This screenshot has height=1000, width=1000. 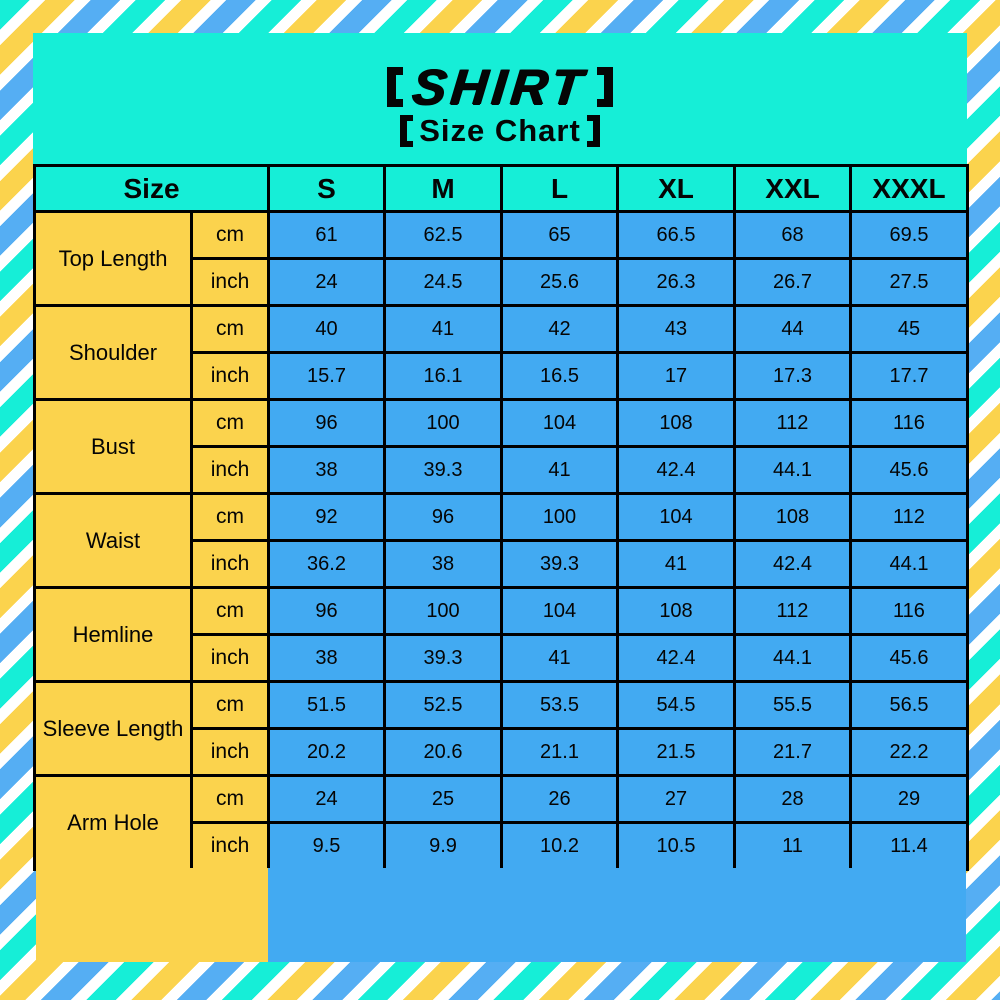 What do you see at coordinates (500, 131) in the screenshot?
I see `page-subtitle: Size Chart` at bounding box center [500, 131].